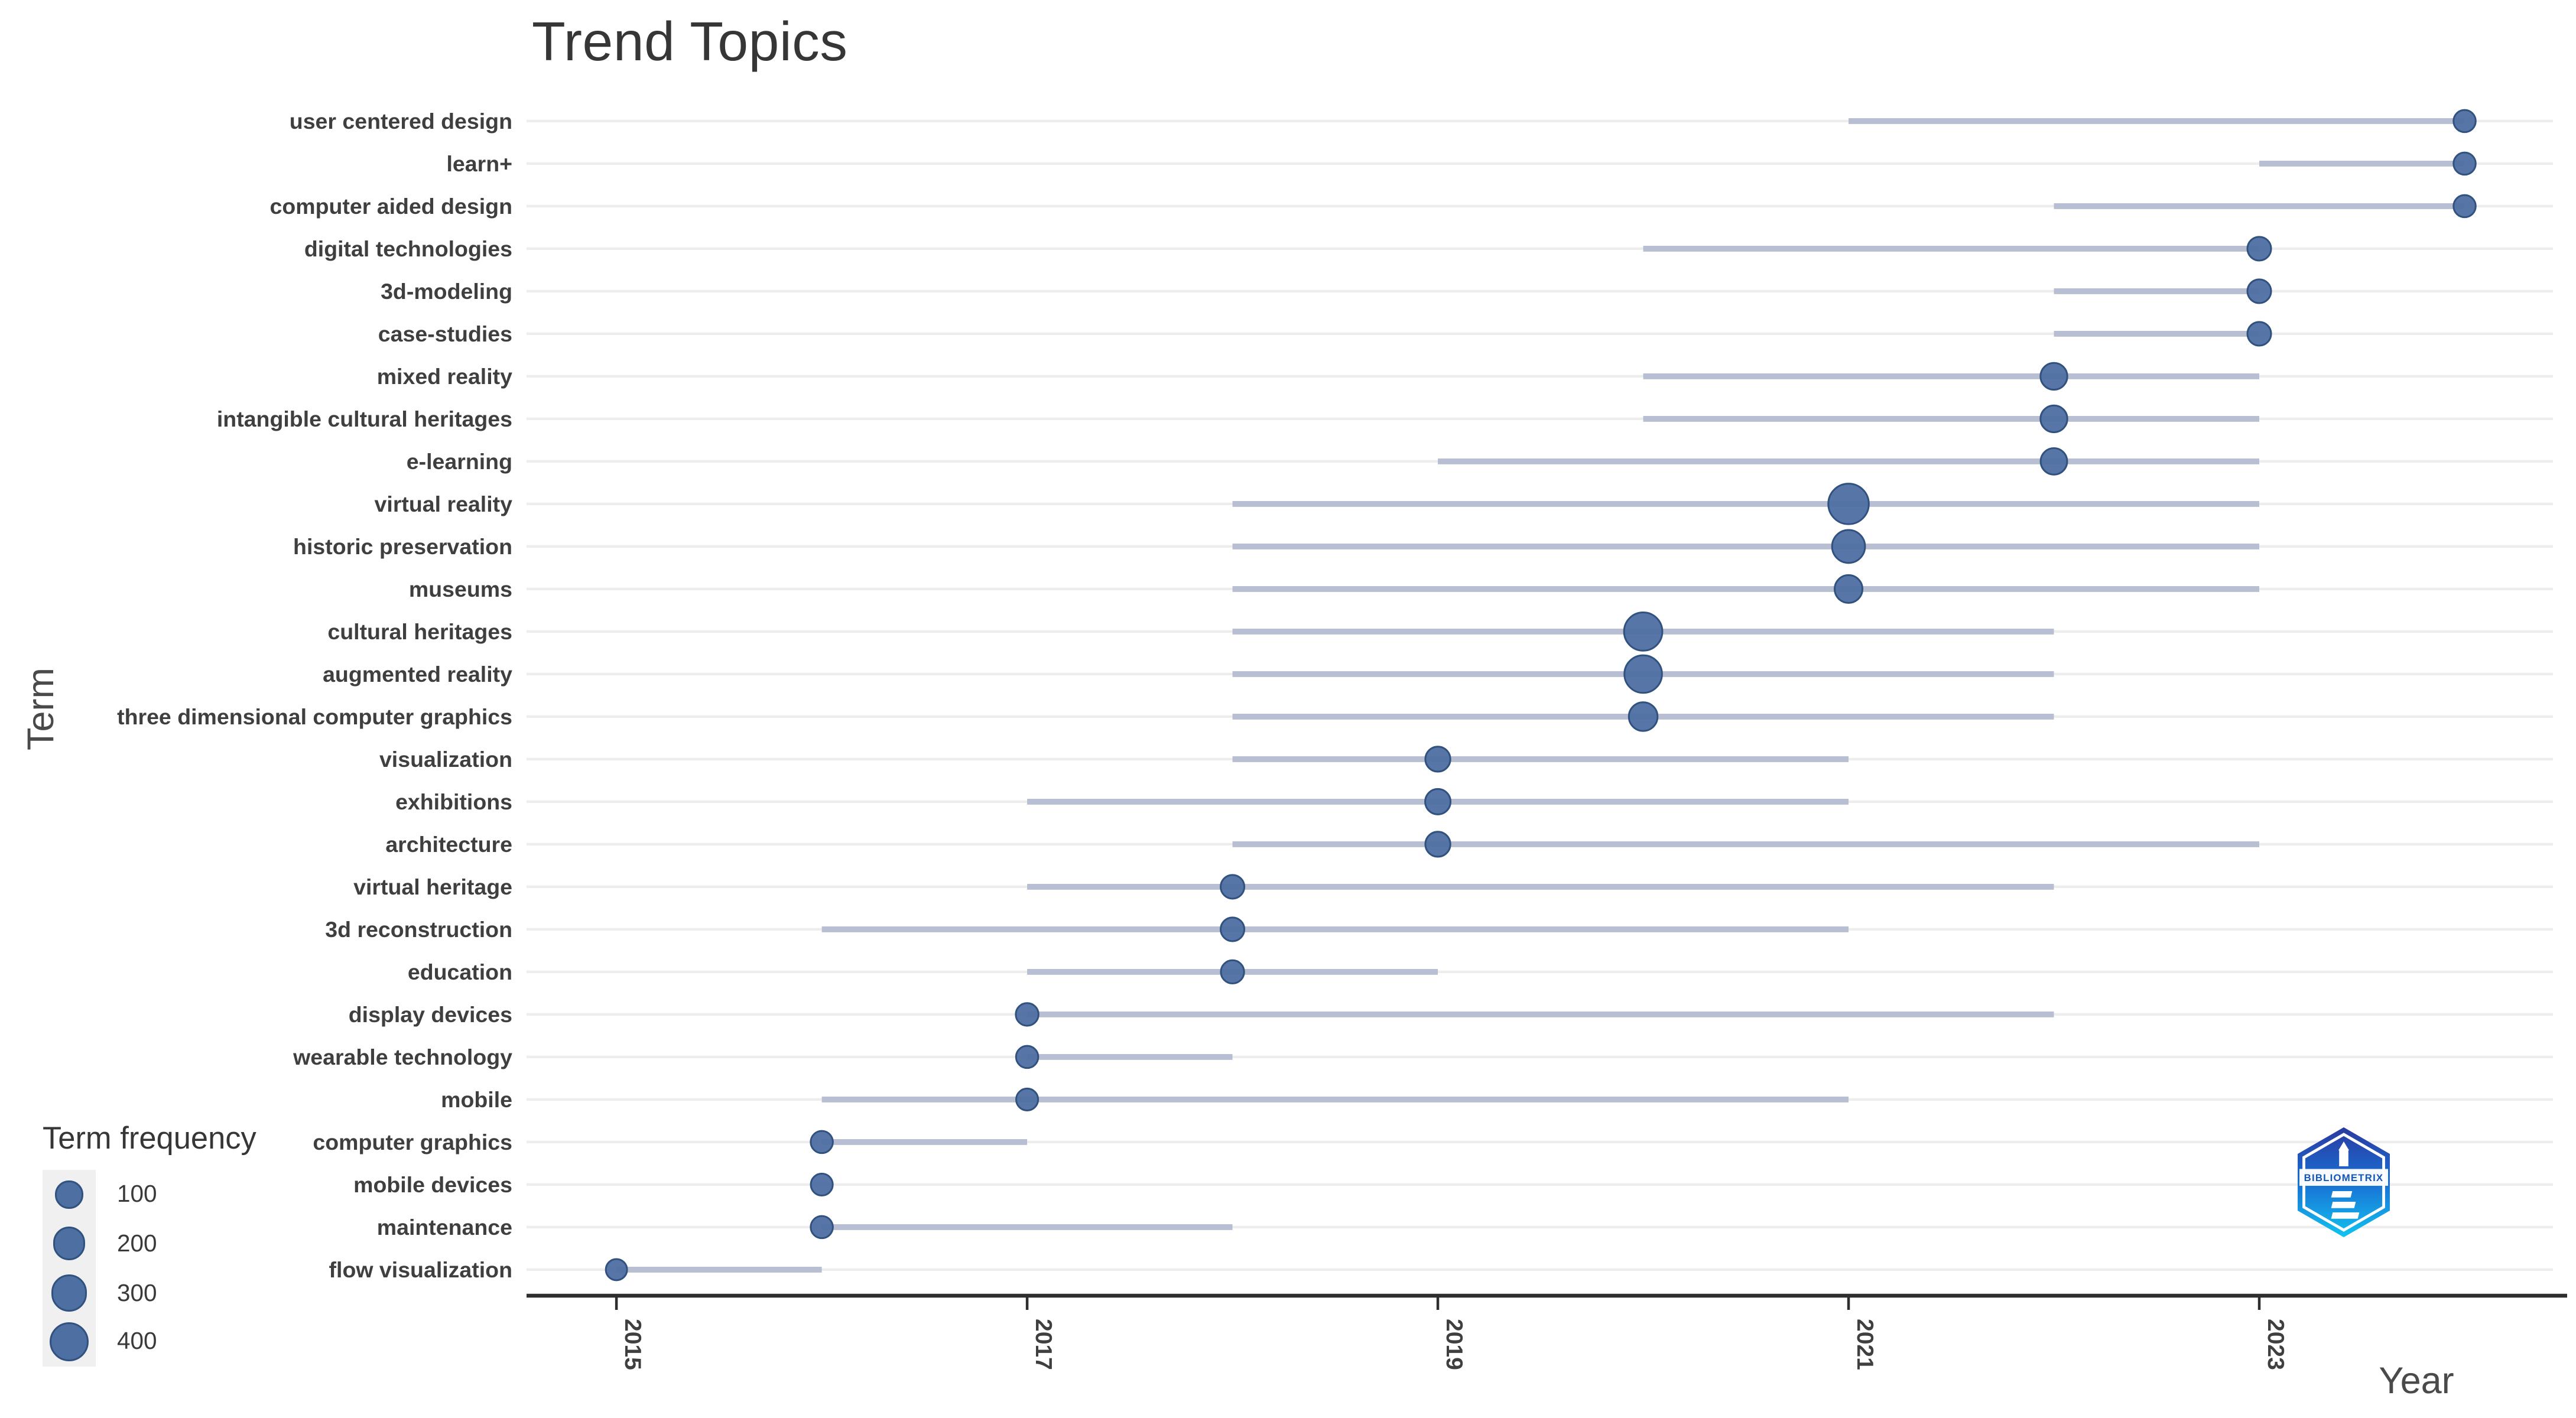 The height and width of the screenshot is (1418, 2576). Describe the element at coordinates (417, 674) in the screenshot. I see `y-tick-label: augmented reality` at that location.